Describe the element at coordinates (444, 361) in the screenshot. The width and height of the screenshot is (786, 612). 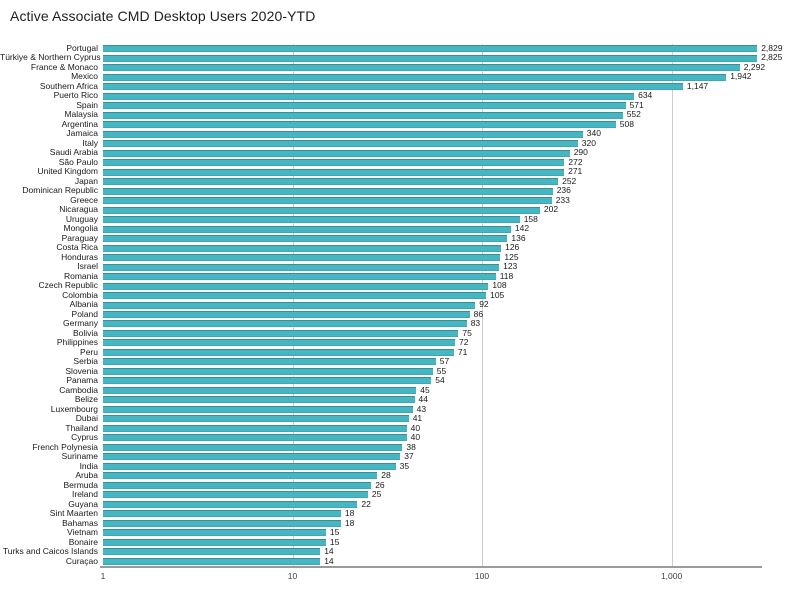
I see `value-label: 57` at that location.